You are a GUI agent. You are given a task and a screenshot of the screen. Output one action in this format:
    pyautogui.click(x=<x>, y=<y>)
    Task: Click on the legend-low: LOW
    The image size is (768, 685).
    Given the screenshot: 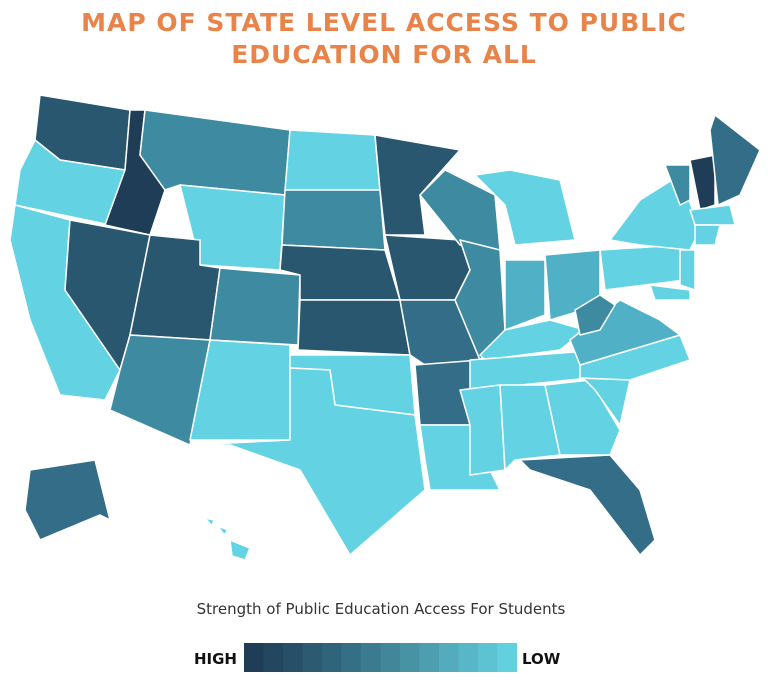 What is the action you would take?
    pyautogui.click(x=541, y=659)
    